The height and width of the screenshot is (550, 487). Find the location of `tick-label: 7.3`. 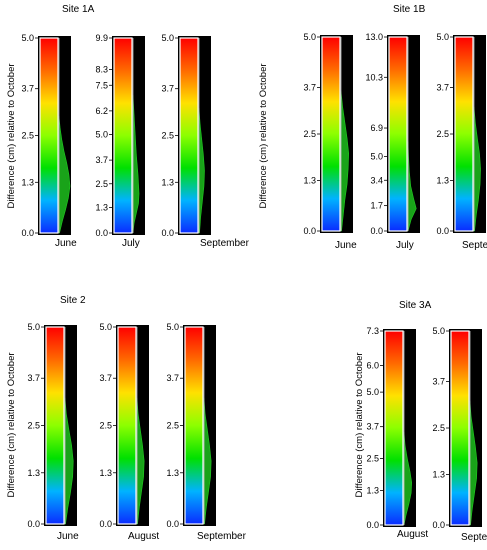

tick-label: 7.3 is located at coordinates (372, 331).